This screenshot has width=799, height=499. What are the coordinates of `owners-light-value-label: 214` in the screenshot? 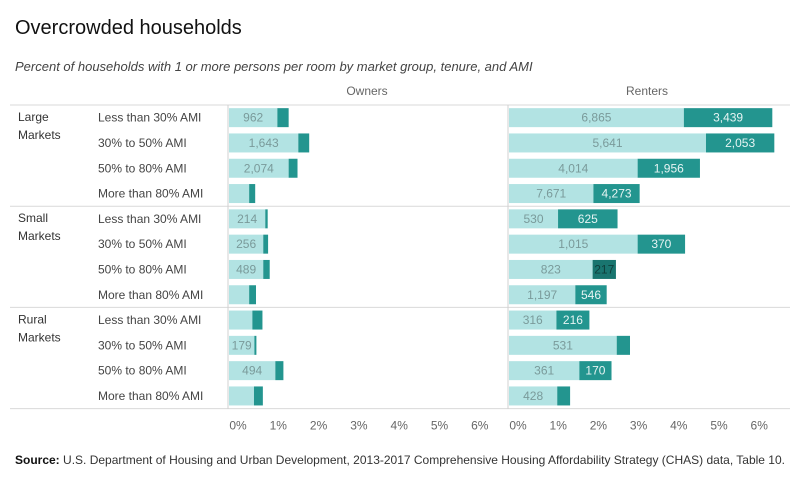 It's located at (247, 219).